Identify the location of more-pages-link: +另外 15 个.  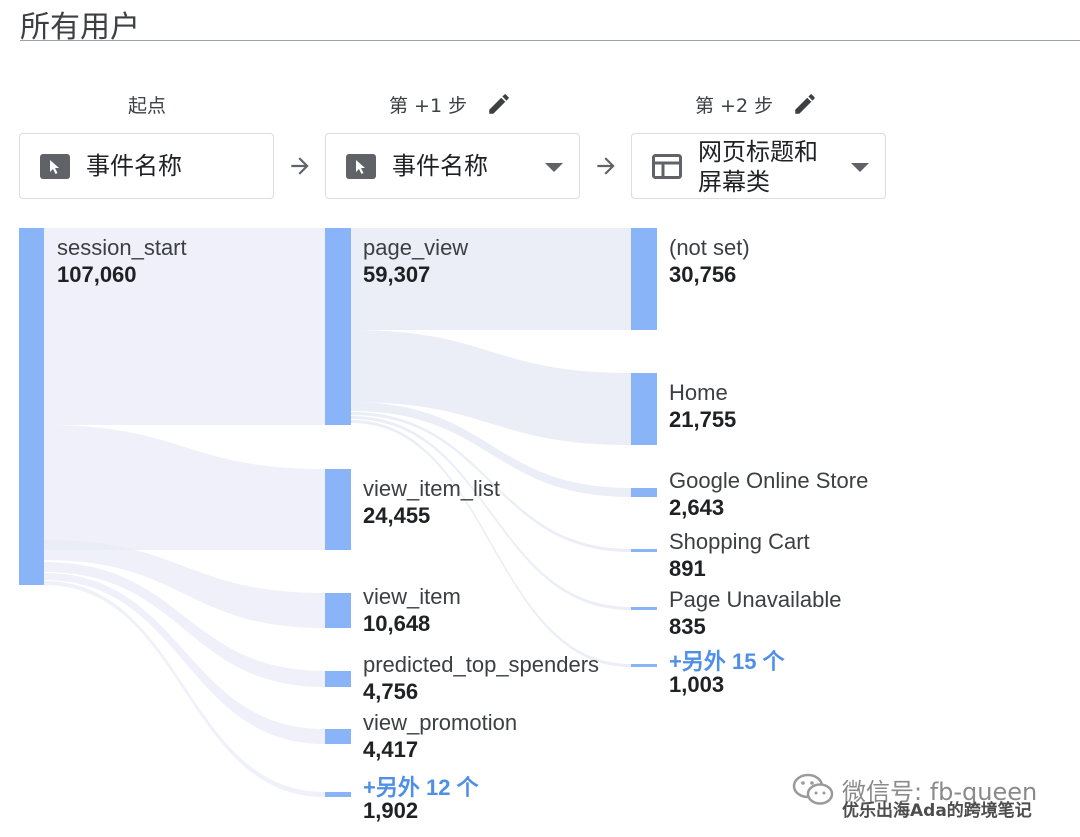
(727, 661).